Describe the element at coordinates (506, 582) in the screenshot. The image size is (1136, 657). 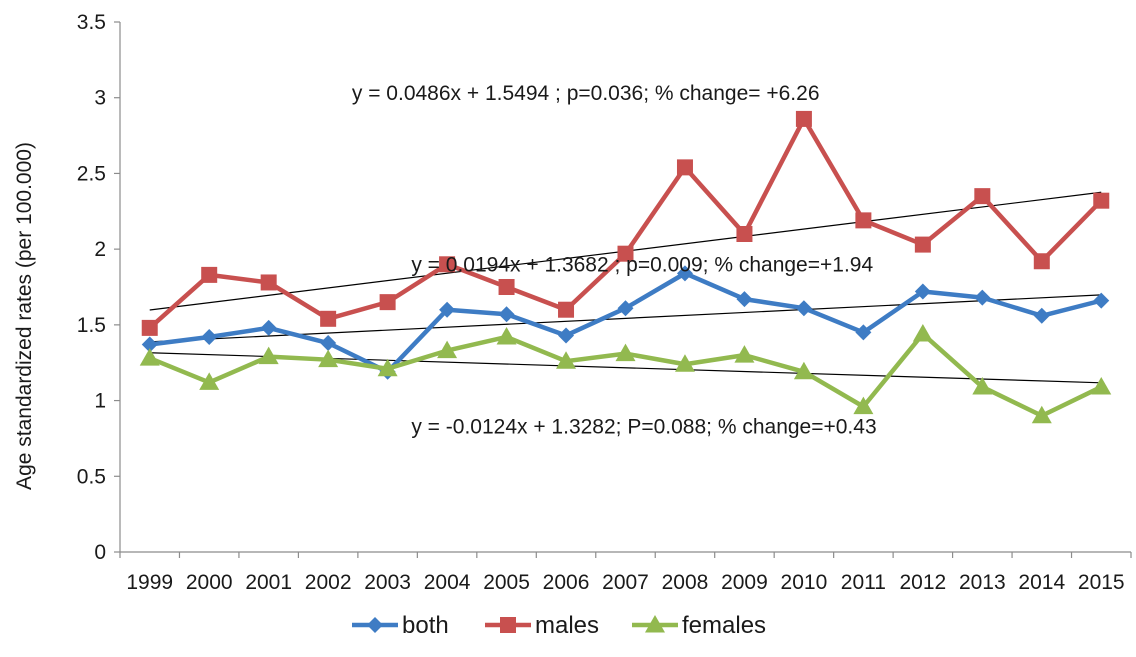
I see `x-tick-label: 2005` at that location.